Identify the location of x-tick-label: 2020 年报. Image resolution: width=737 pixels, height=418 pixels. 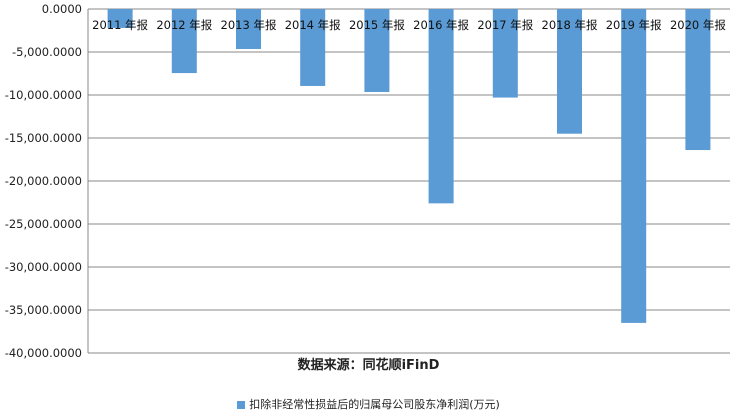
(698, 25).